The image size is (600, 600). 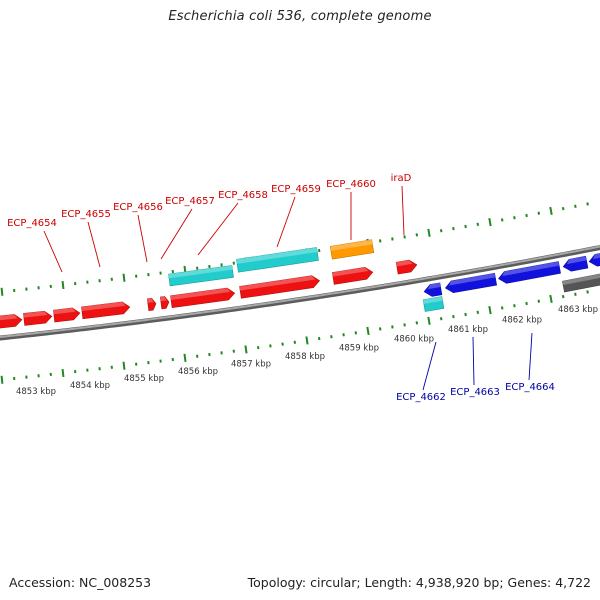 I want to click on gene-label: ECP_4663, so click(x=475, y=392).